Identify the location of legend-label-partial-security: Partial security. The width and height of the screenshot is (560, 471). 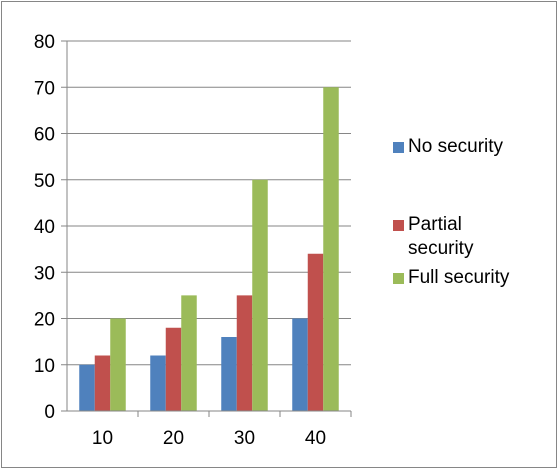
(441, 236).